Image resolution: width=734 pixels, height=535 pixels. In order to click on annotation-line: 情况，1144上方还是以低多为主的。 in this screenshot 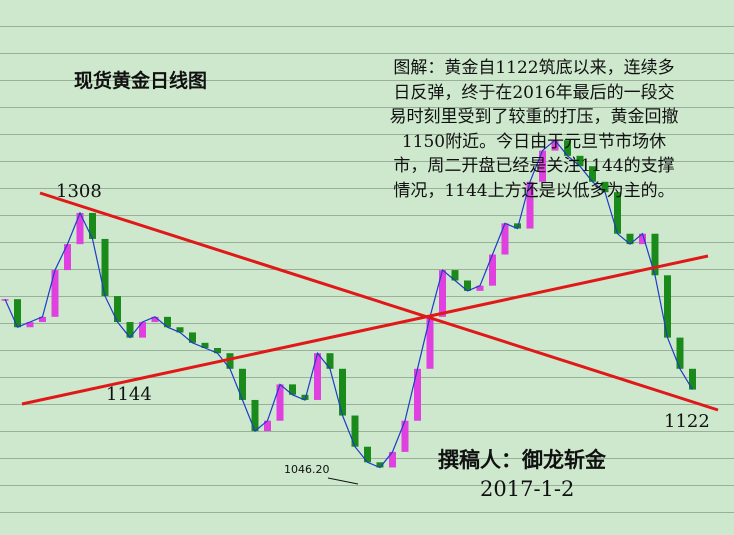, I will do `click(534, 190)`.